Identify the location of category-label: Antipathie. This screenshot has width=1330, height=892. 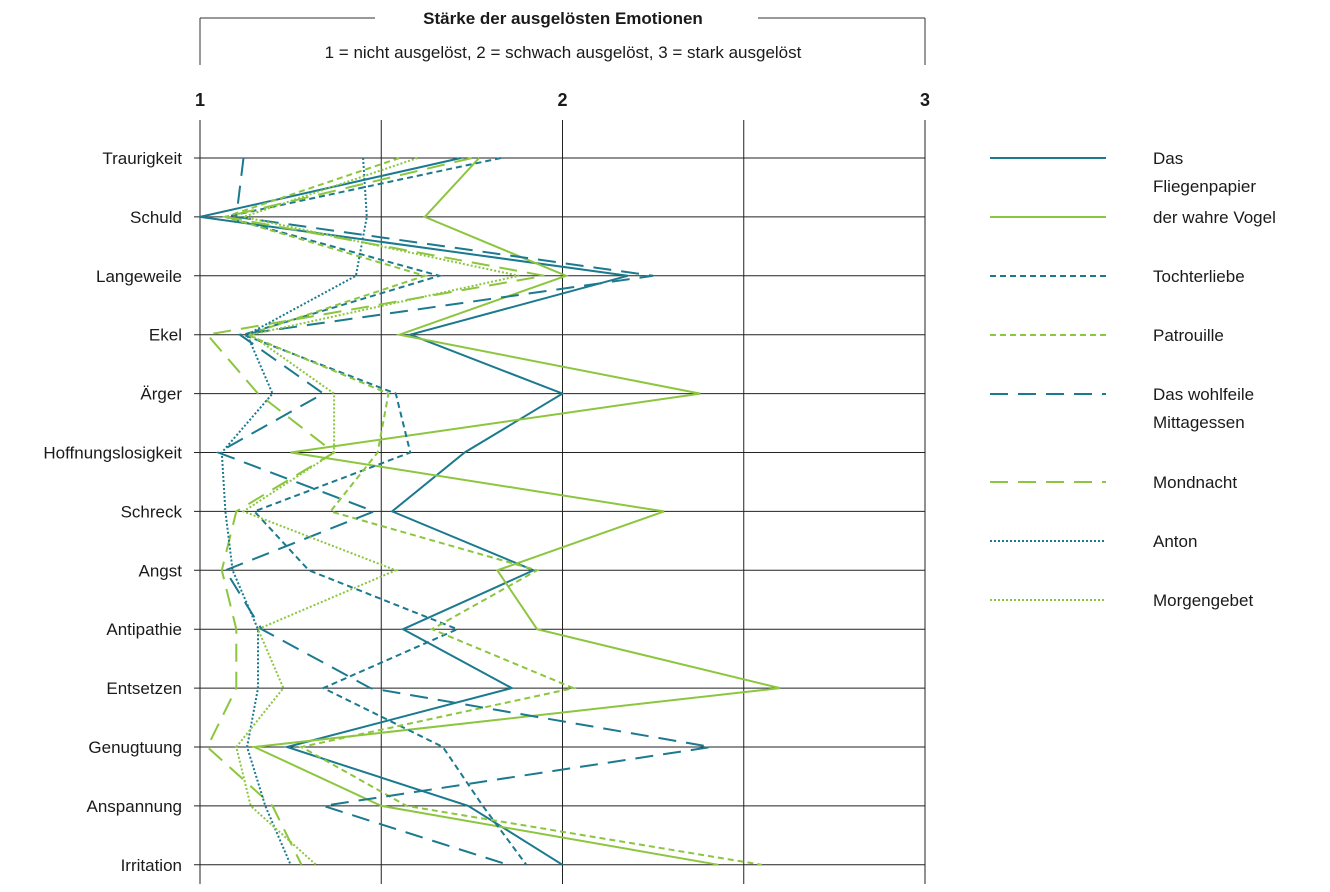
(144, 629).